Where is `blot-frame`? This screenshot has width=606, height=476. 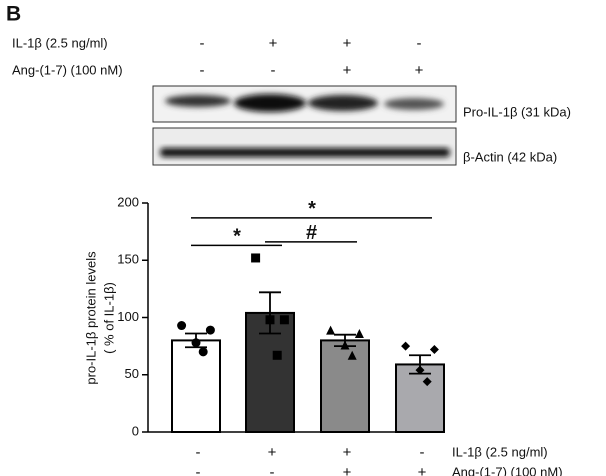 blot-frame is located at coordinates (304, 146).